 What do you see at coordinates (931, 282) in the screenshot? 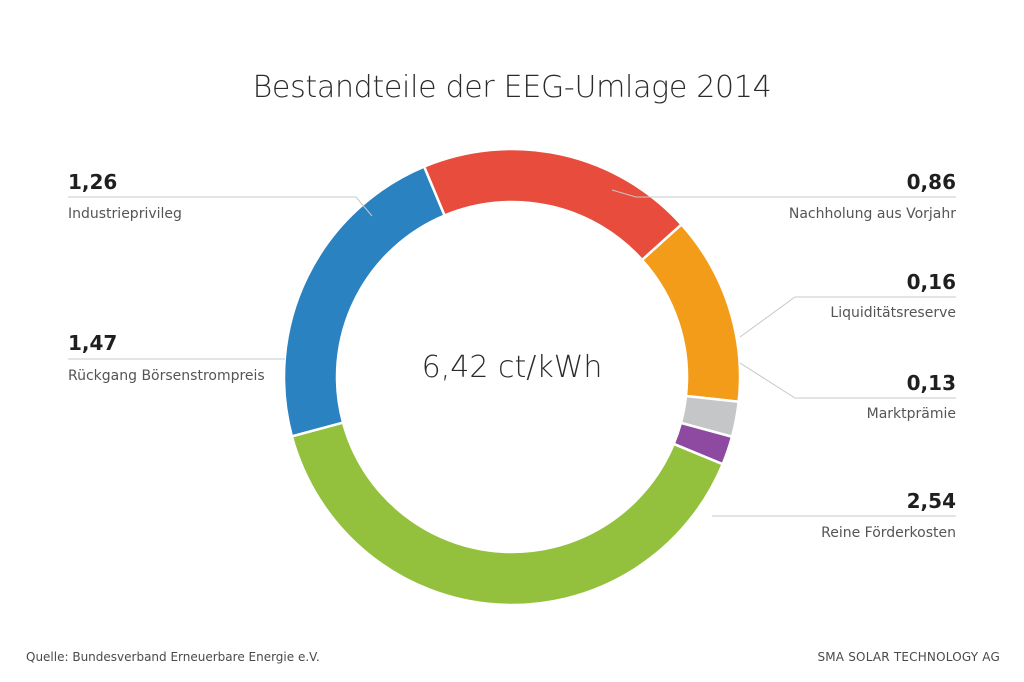
I see `value-liquiditaetsreserve: 0,16` at bounding box center [931, 282].